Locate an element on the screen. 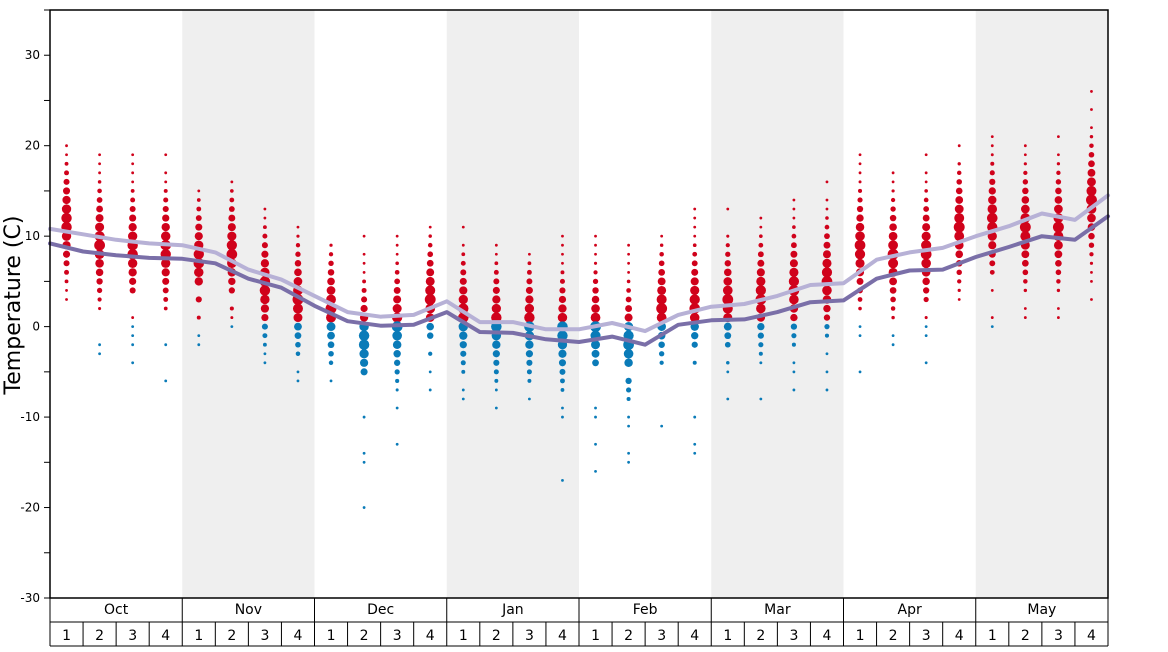 The image size is (1168, 652). month-label: Nov is located at coordinates (248, 610).